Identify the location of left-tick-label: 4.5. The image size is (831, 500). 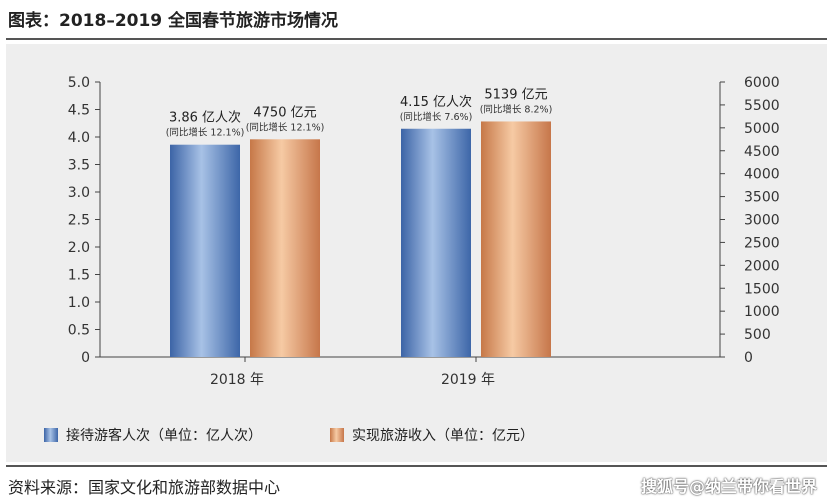
(79, 111).